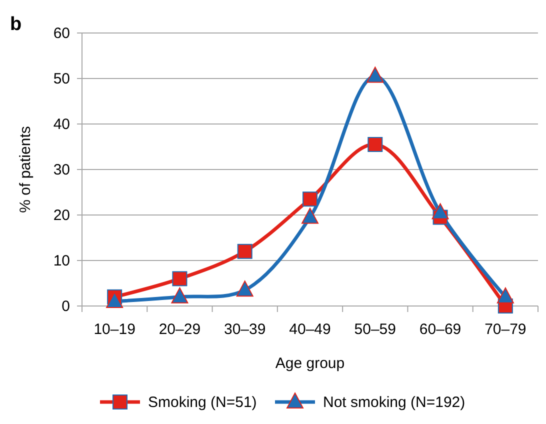  What do you see at coordinates (179, 329) in the screenshot?
I see `x-tick-label: 20–29` at bounding box center [179, 329].